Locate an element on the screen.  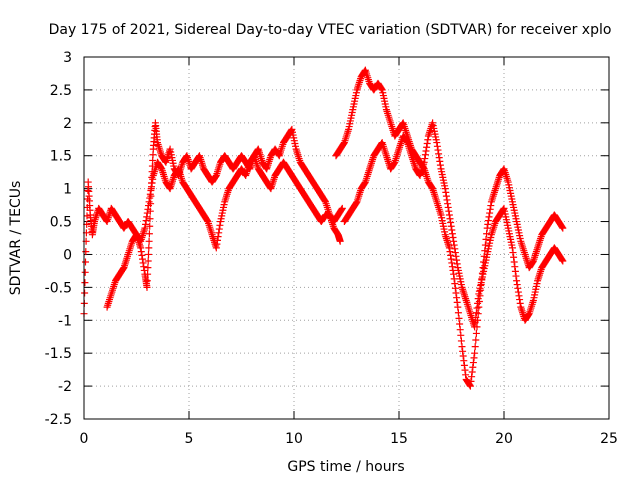
y-tick-label: -1.5 is located at coordinates (58, 354).